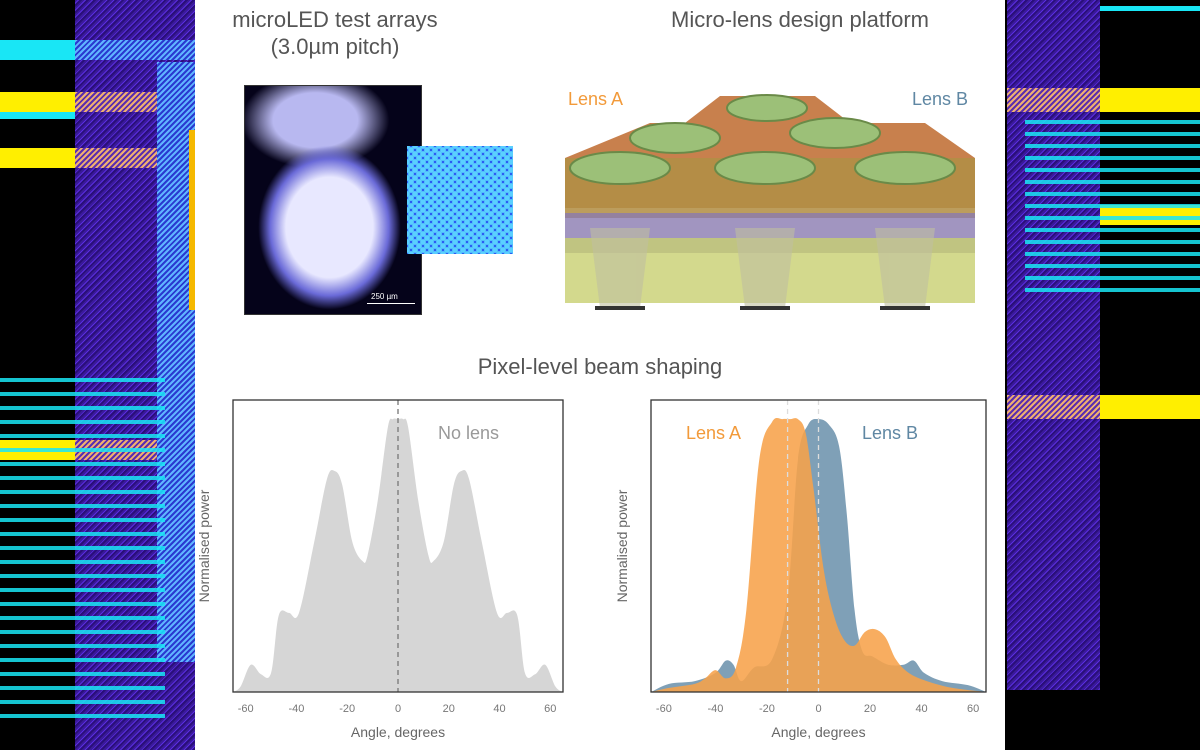 This screenshot has width=1200, height=750. Describe the element at coordinates (384, 296) in the screenshot. I see `scale-bar-label: 250 µm` at that location.